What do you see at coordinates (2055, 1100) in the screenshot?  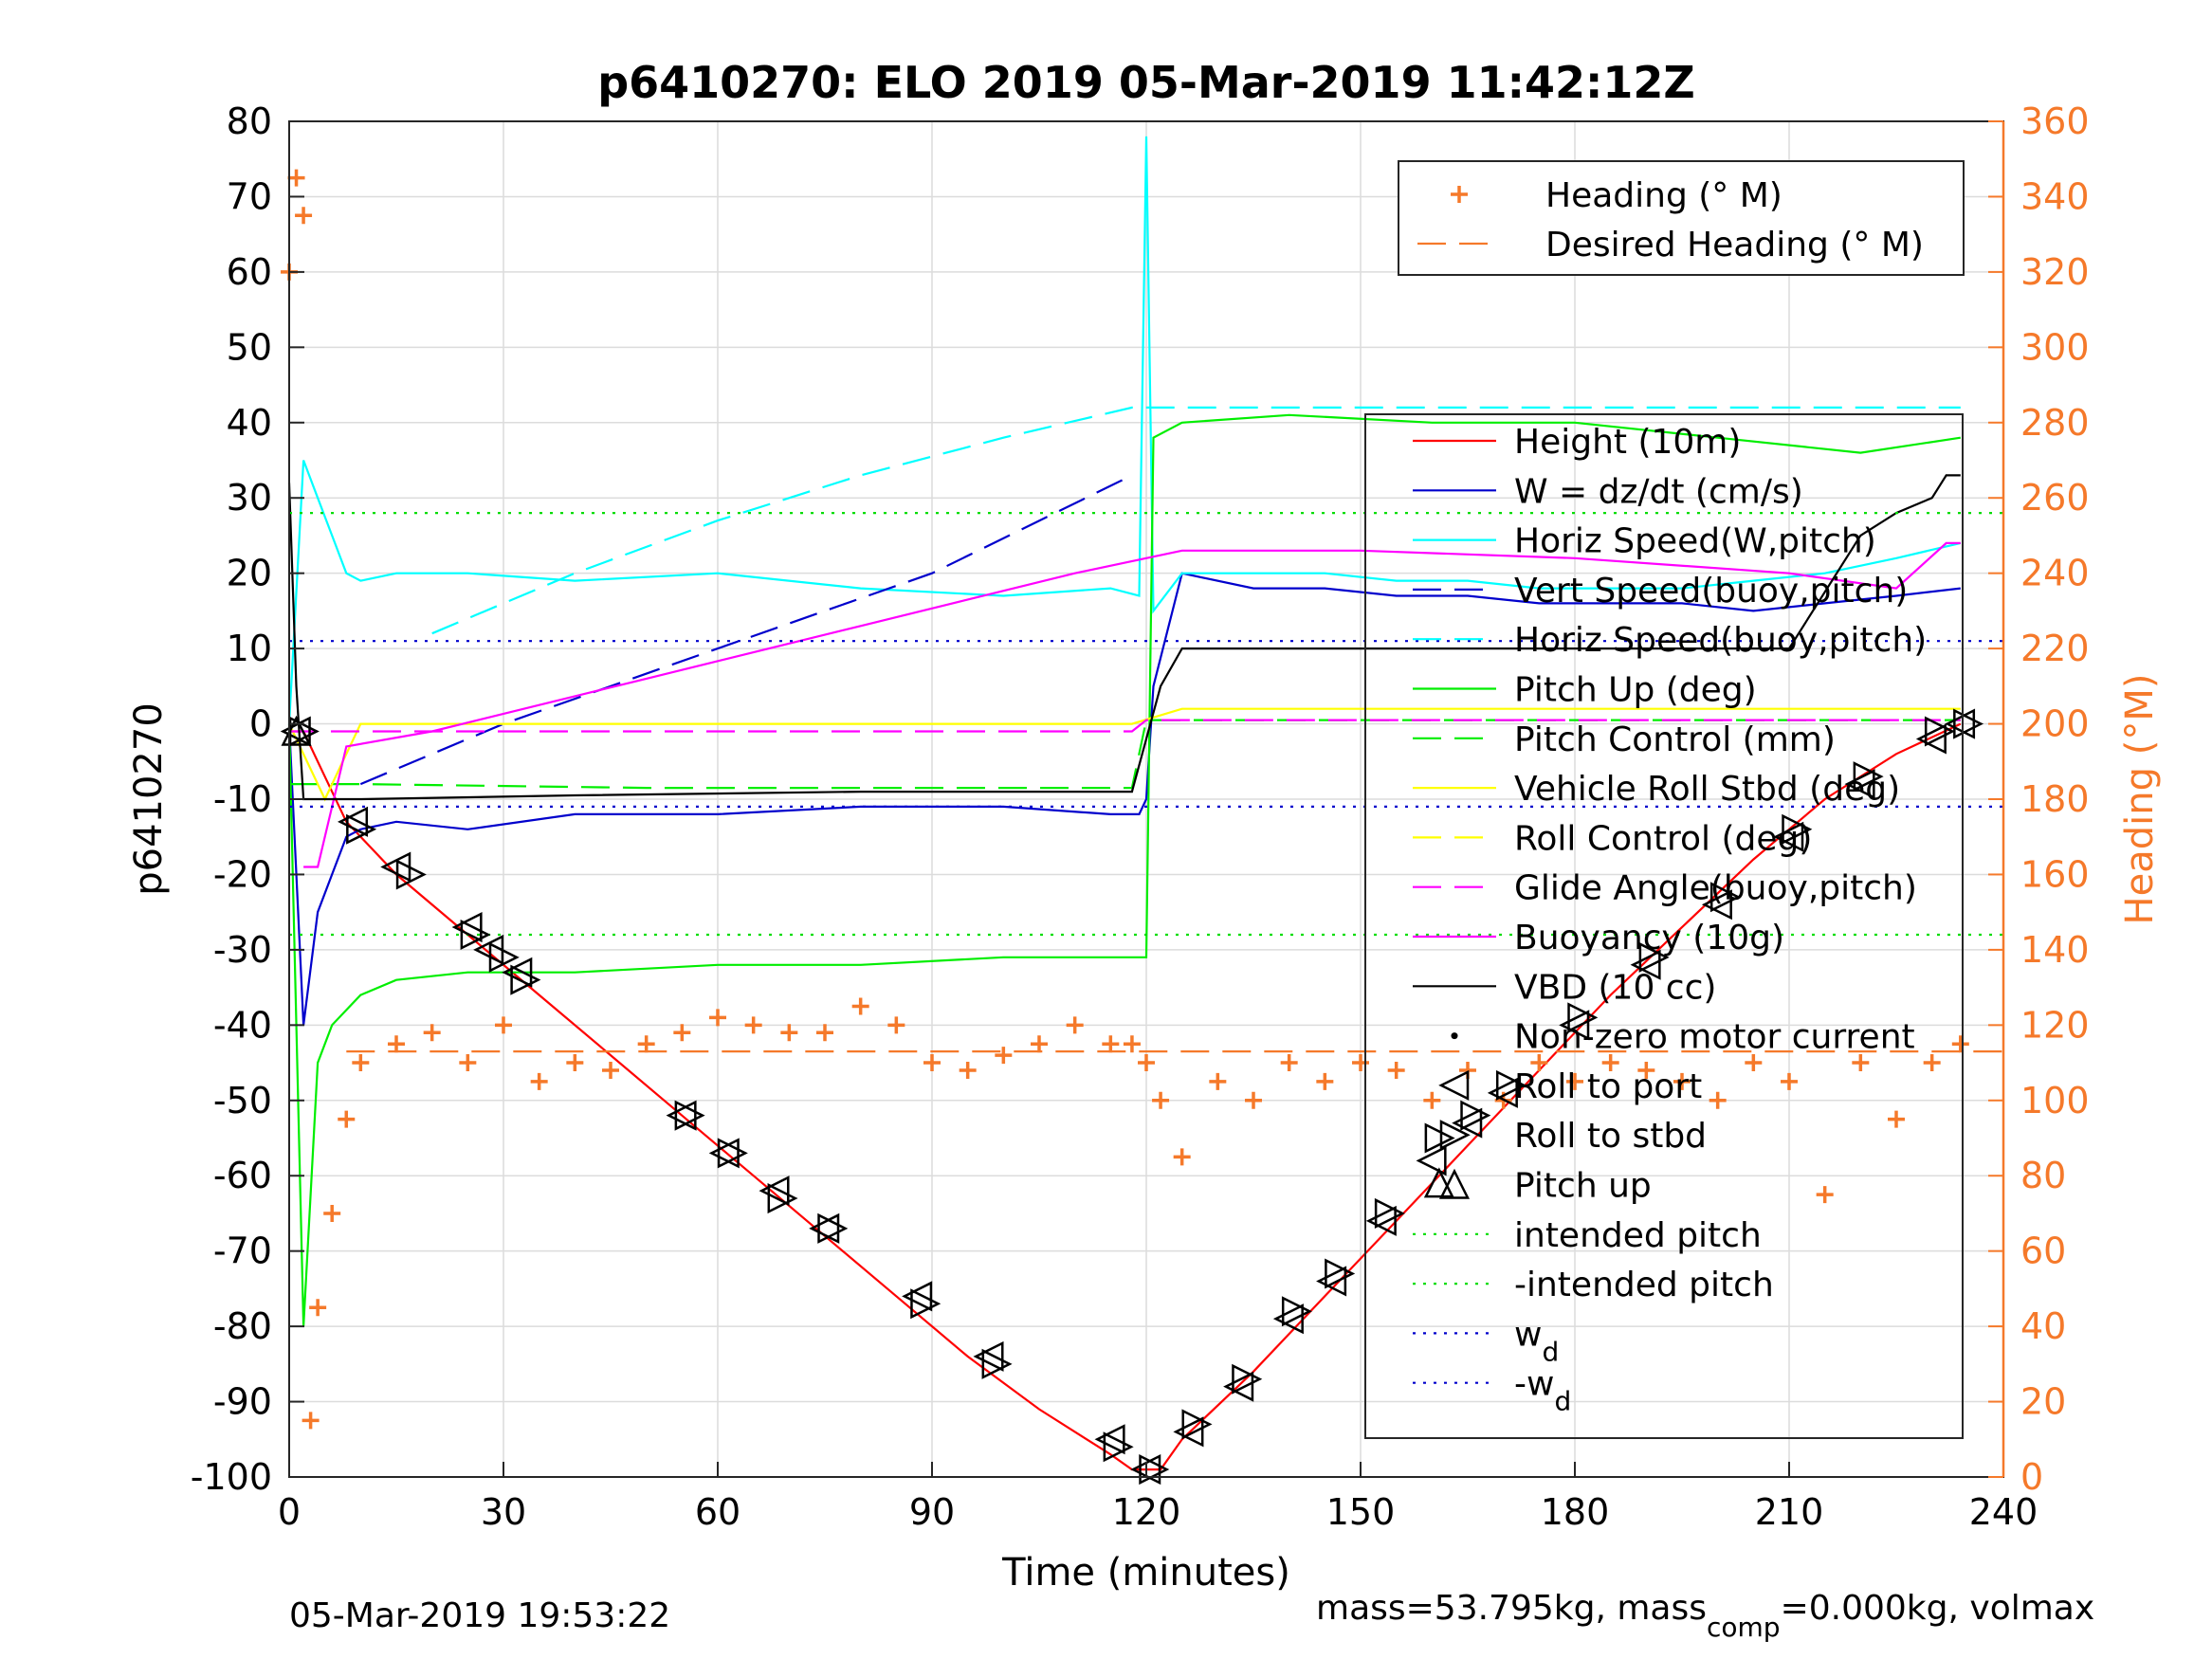 I see `y-right-tick-label: 100` at bounding box center [2055, 1100].